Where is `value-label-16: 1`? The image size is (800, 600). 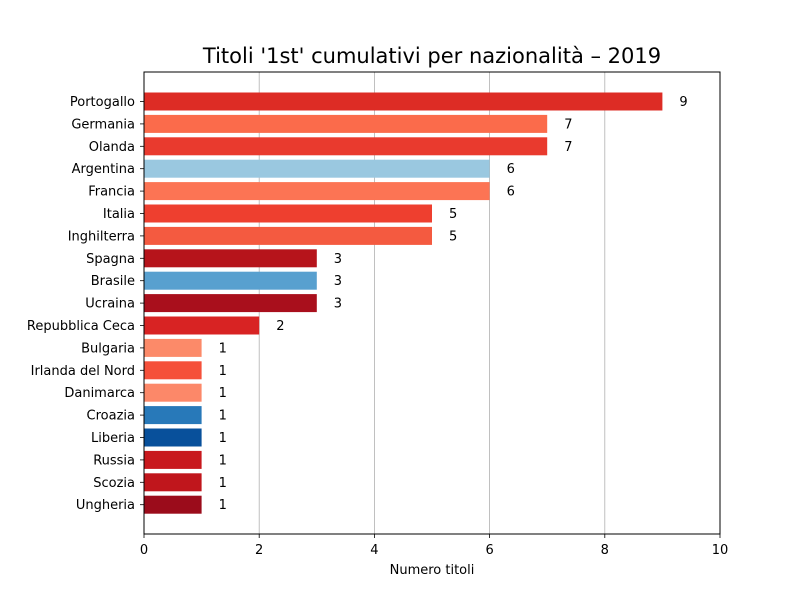 value-label-16: 1 is located at coordinates (223, 460).